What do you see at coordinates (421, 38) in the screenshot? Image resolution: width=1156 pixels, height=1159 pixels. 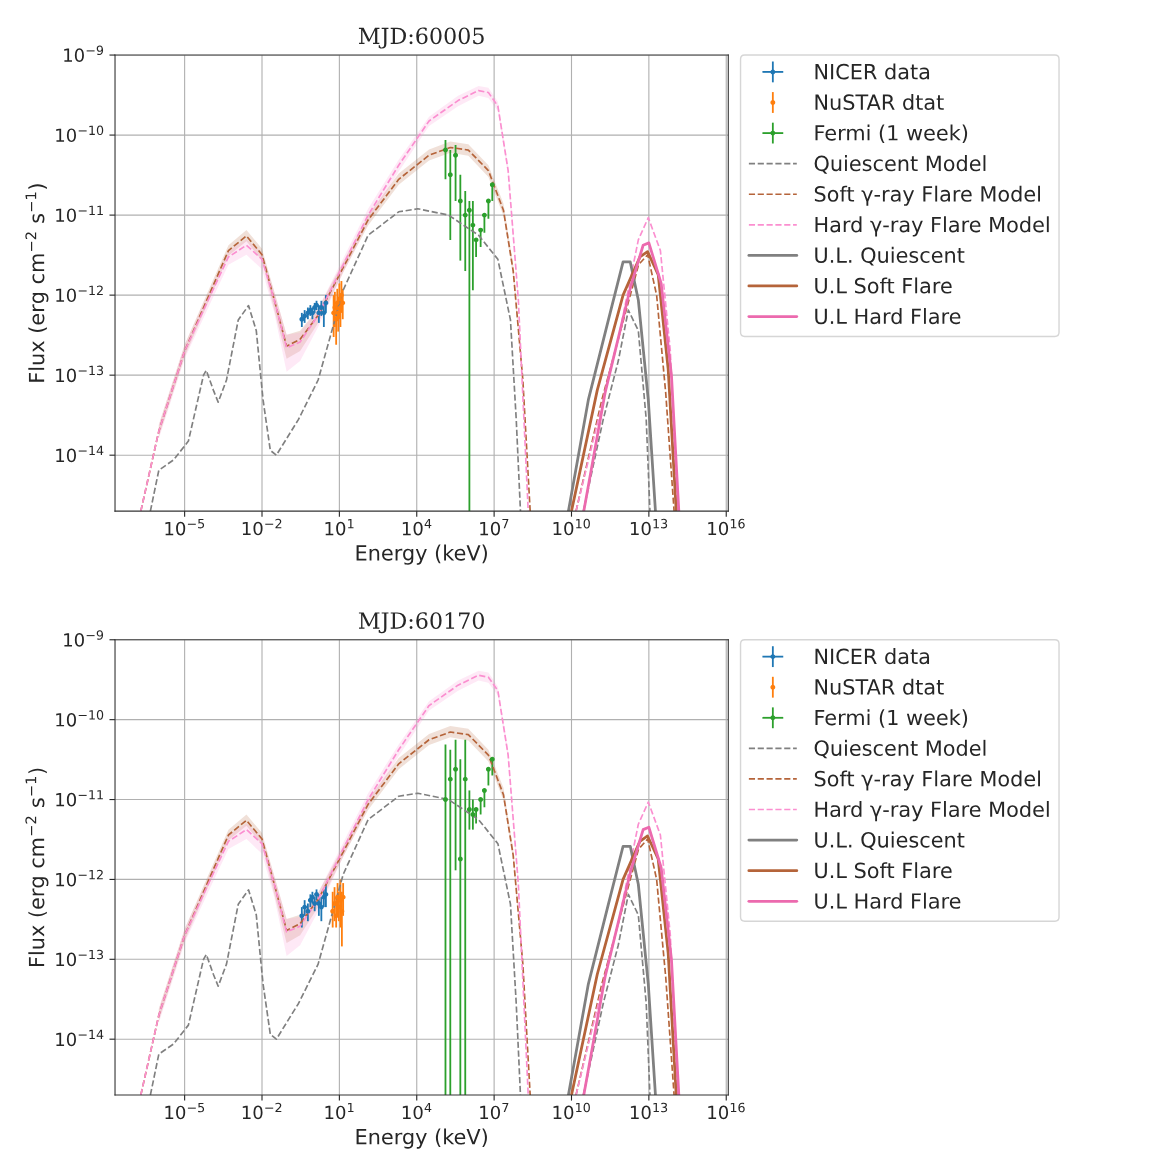 I see `chart-title: MJD:60005` at bounding box center [421, 38].